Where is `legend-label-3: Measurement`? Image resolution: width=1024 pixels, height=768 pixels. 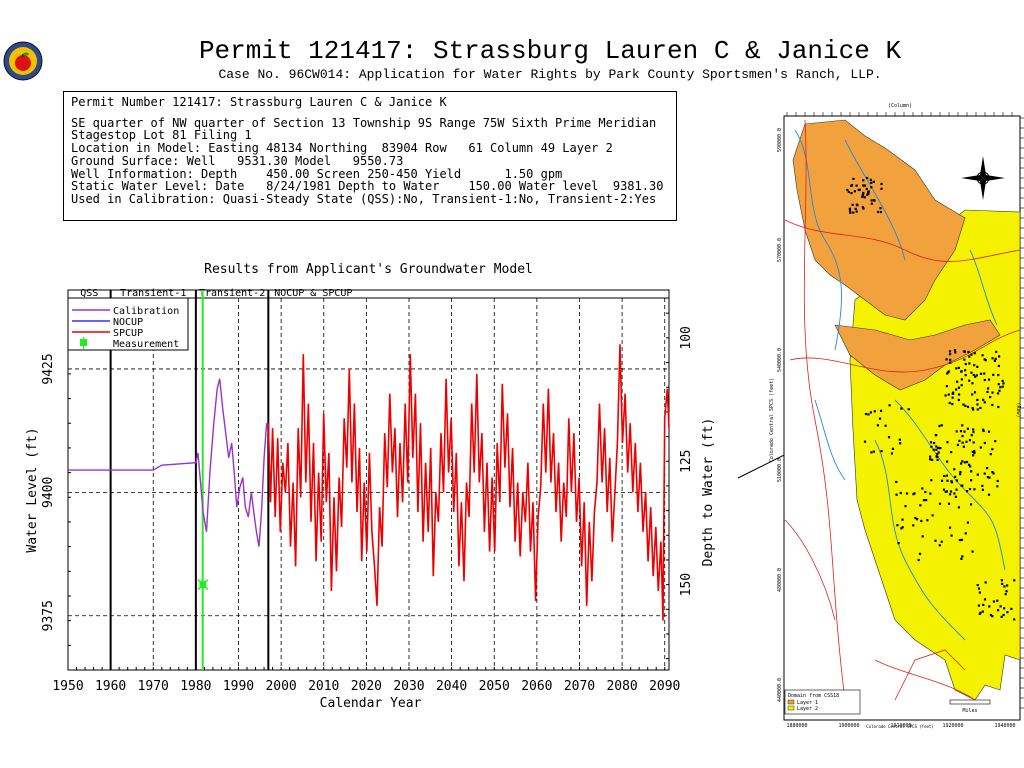
legend-label-3: Measurement is located at coordinates (146, 344).